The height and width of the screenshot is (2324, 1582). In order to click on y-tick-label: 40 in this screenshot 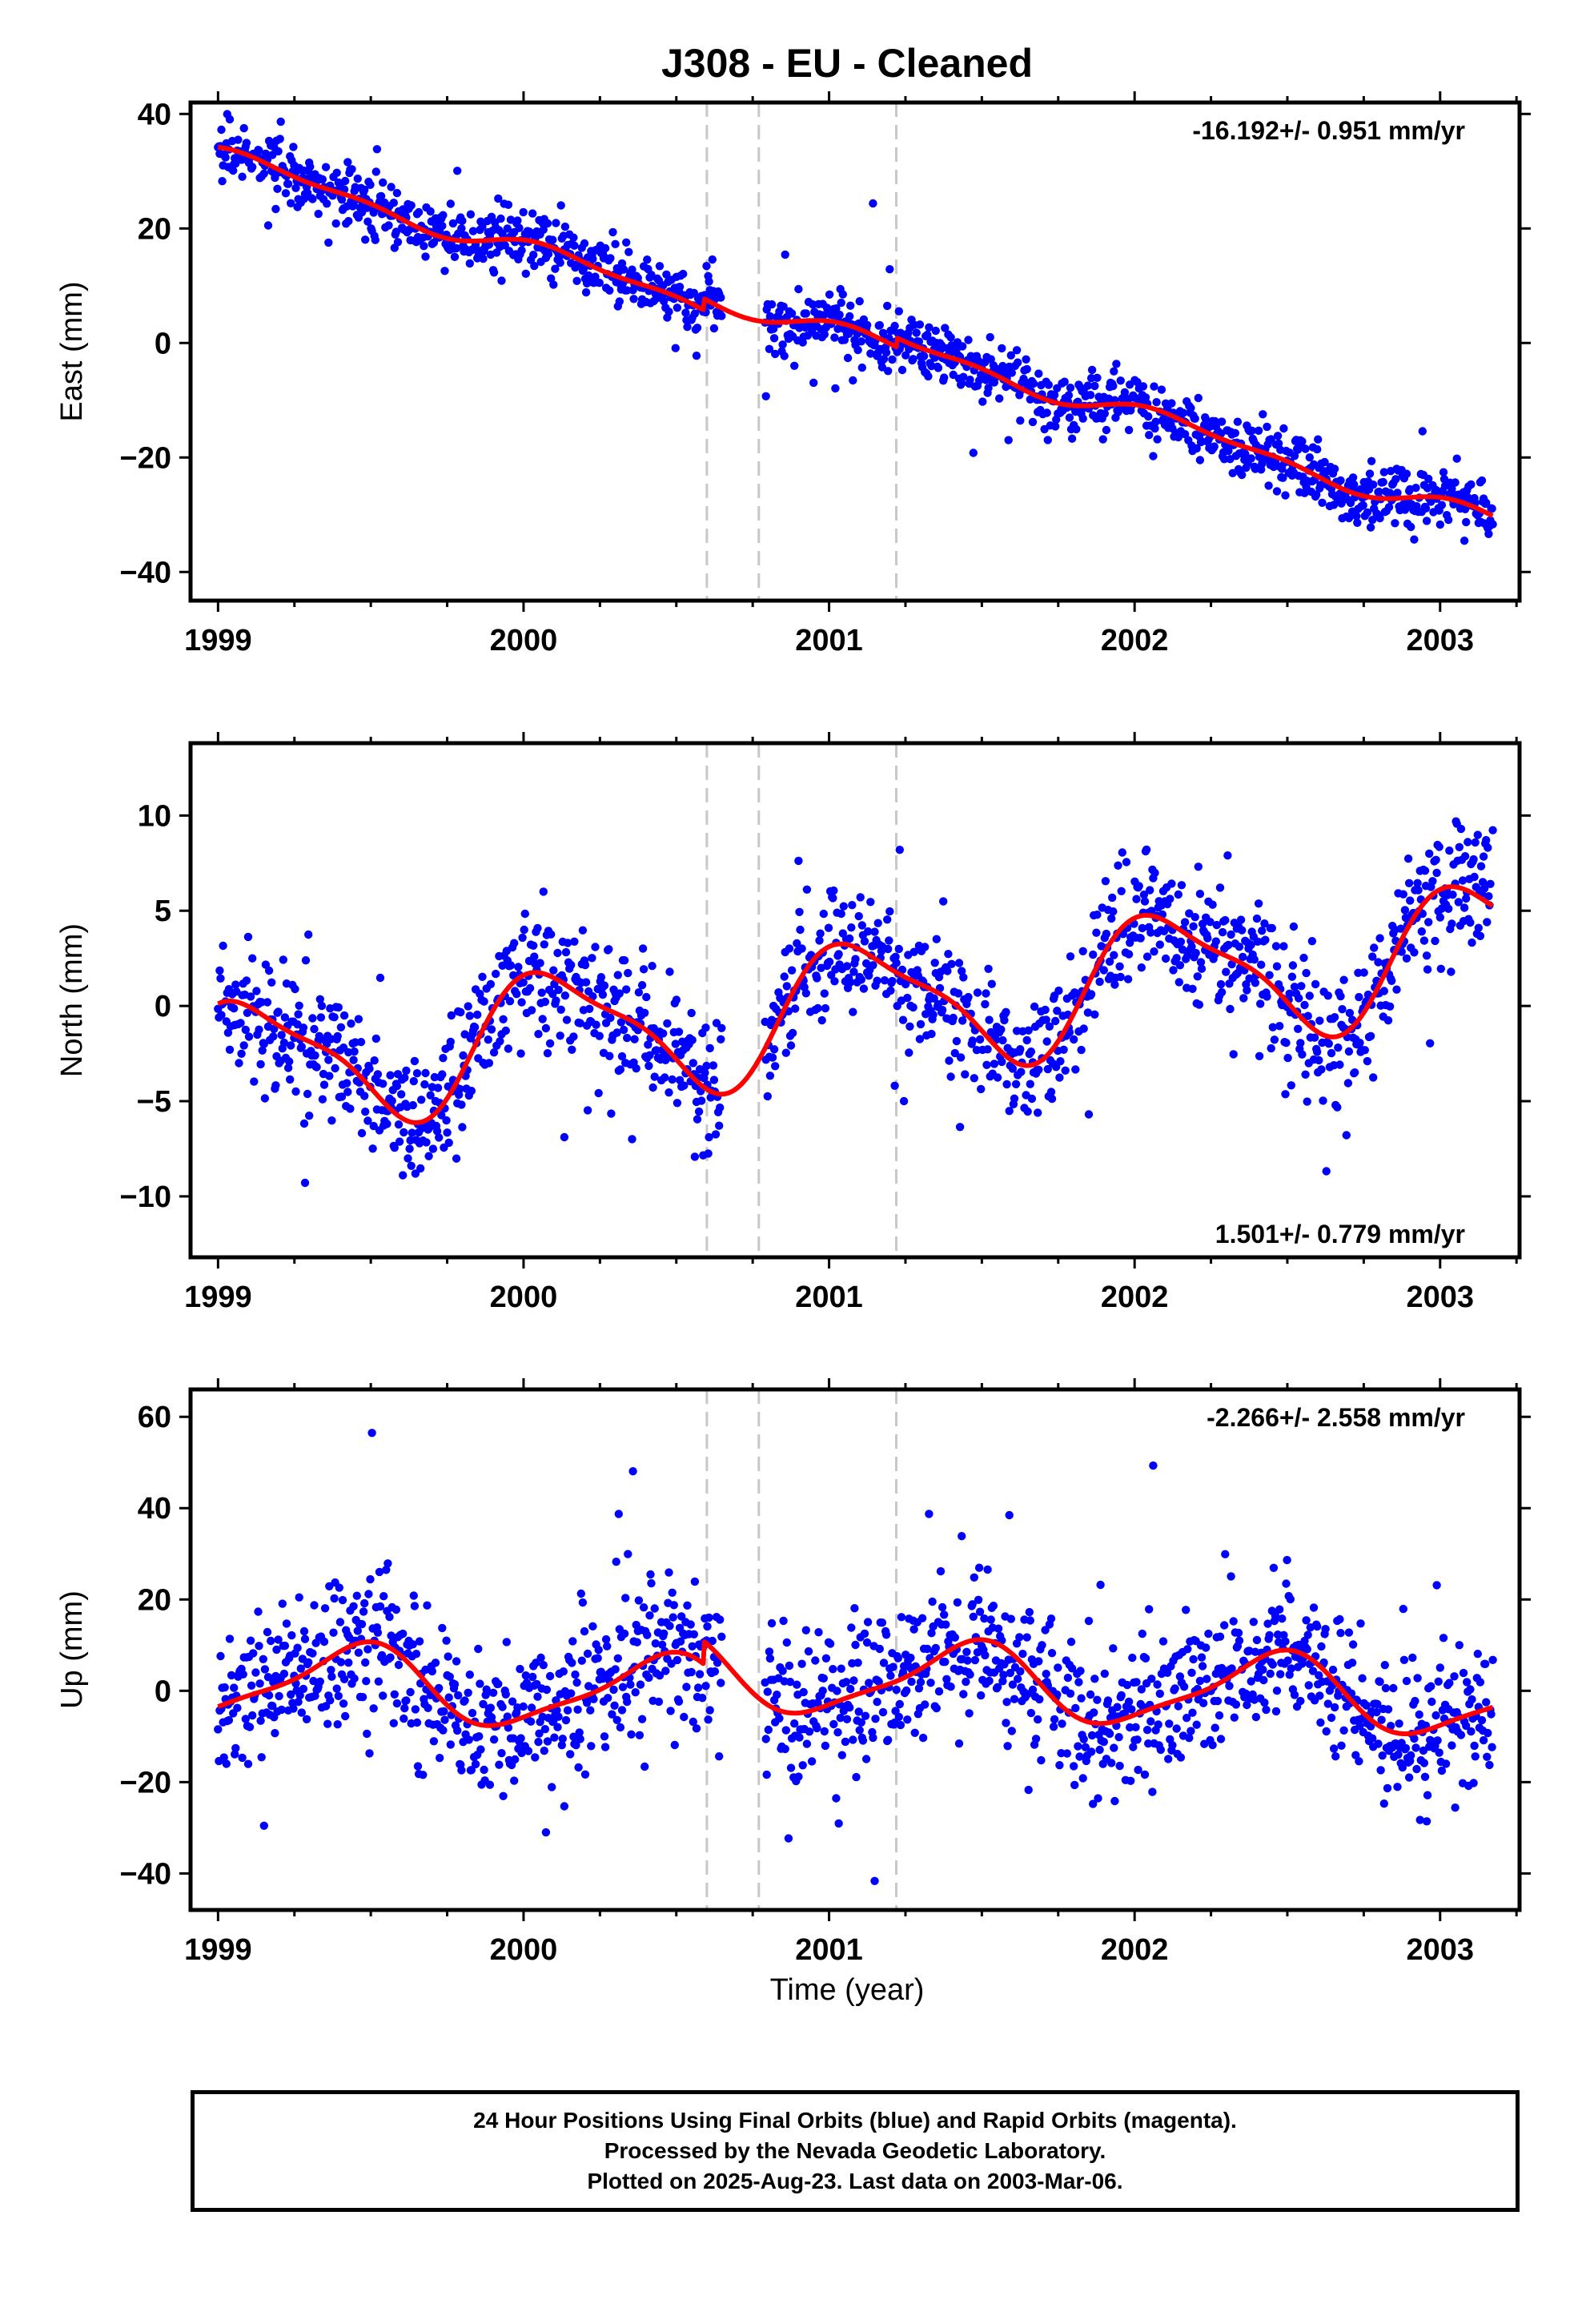, I will do `click(154, 1509)`.